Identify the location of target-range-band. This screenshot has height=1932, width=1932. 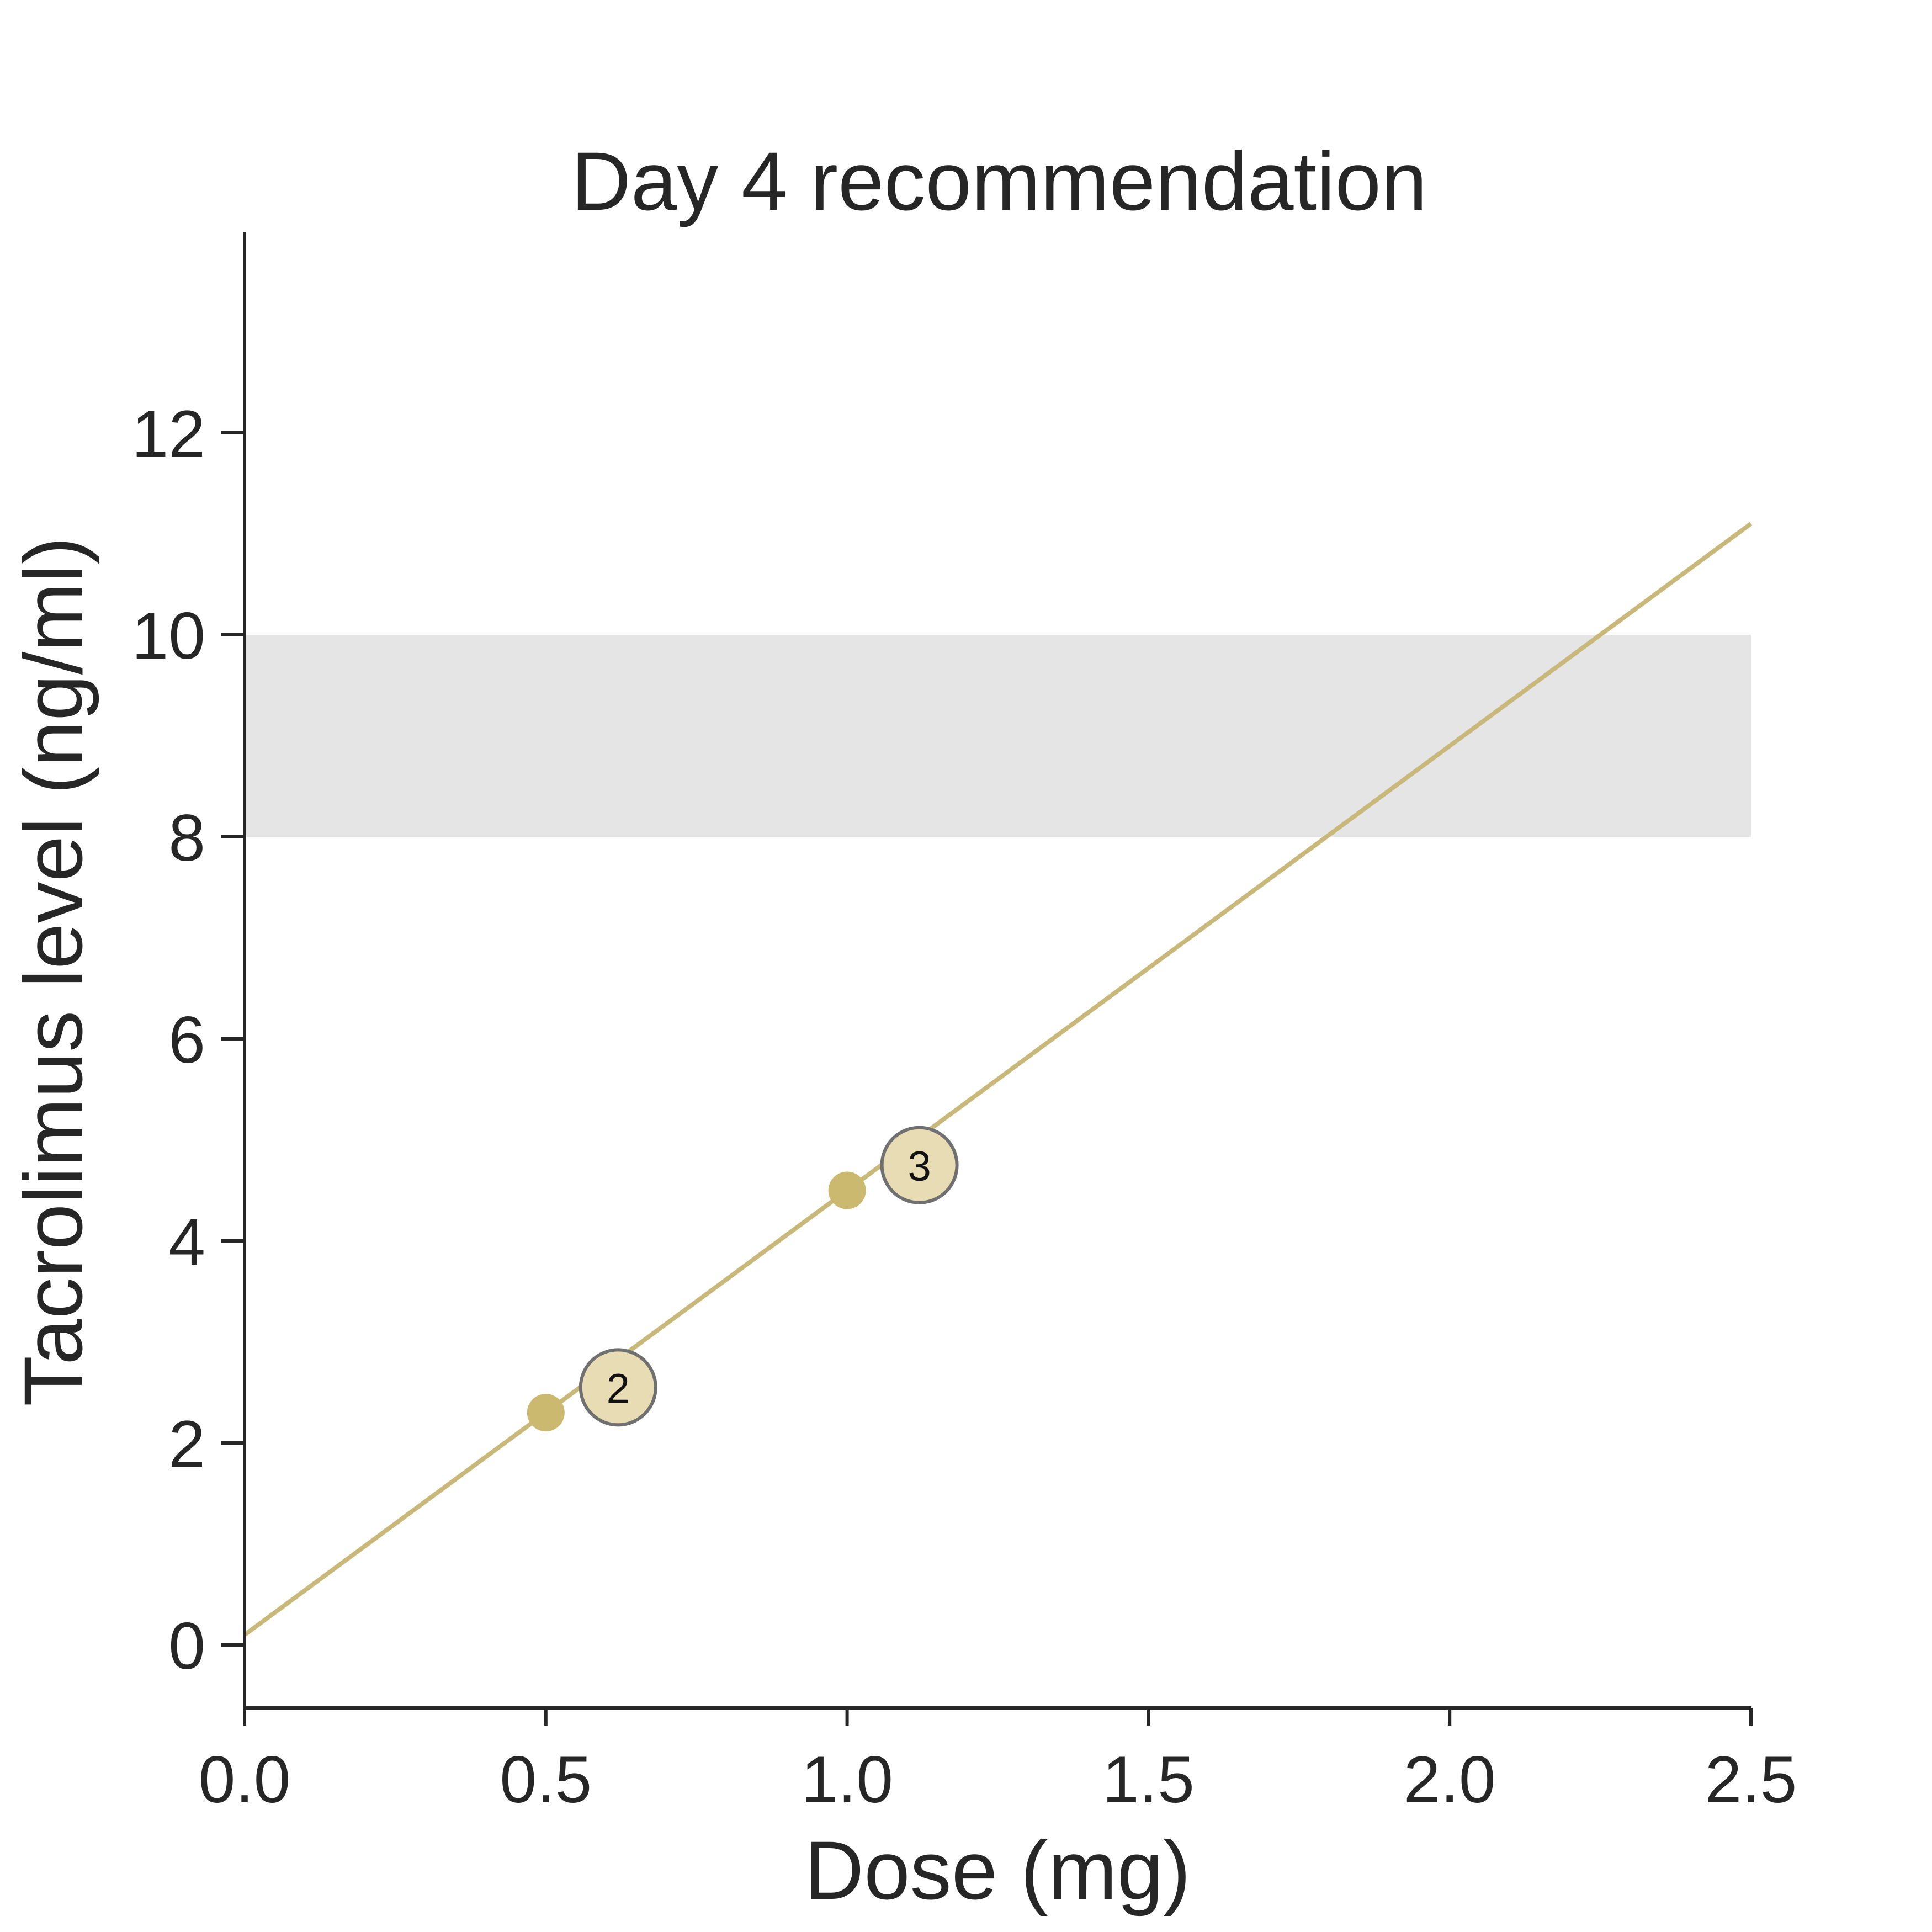
(998, 736).